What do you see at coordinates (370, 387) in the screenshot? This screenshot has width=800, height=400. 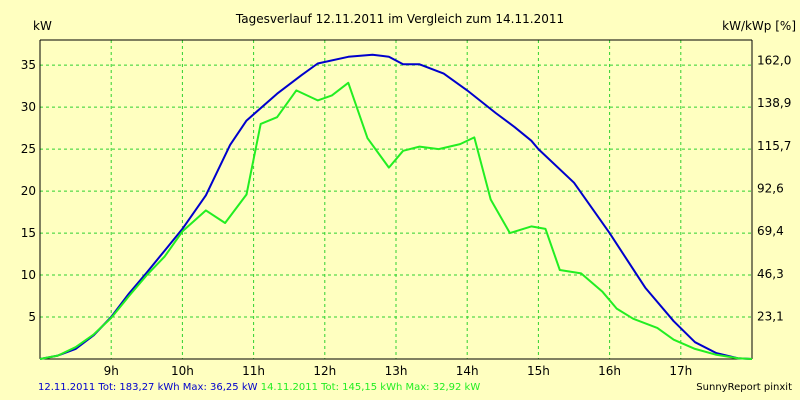 I see `green-series-summary: 14.11.2011 Tot: 145,15 kWh Max: 32,92 kW` at bounding box center [370, 387].